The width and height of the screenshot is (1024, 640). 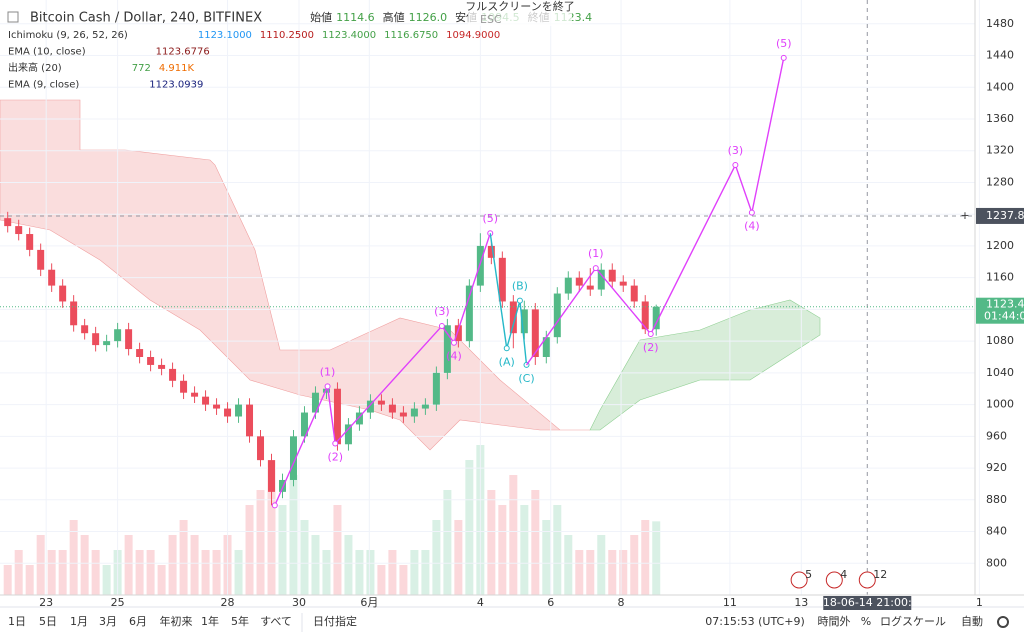 I want to click on toolbar-button: 日付指定, so click(x=335, y=621).